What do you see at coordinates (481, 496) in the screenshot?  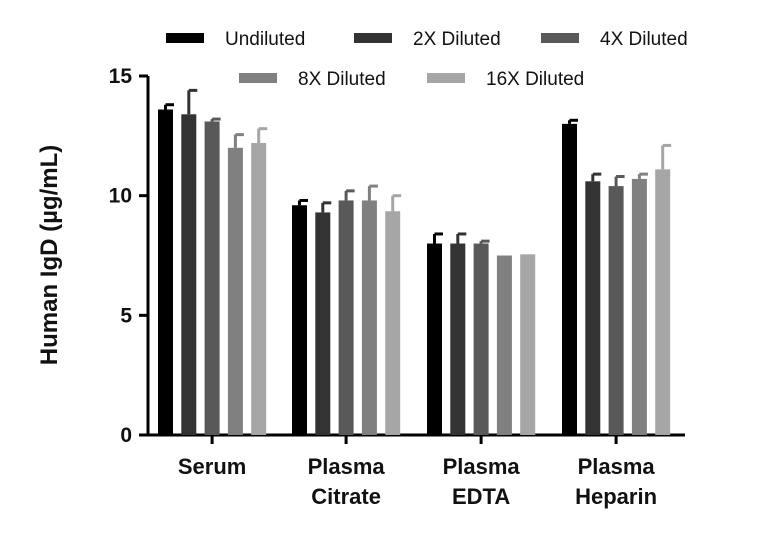 I see `x-category-label: EDTA` at bounding box center [481, 496].